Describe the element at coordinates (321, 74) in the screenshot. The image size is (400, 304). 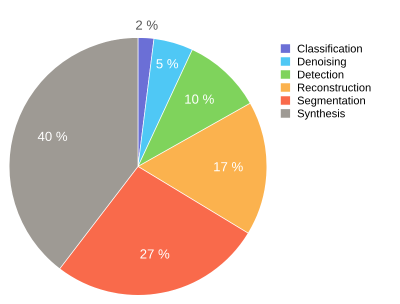
I see `legend-label: Detection` at that location.